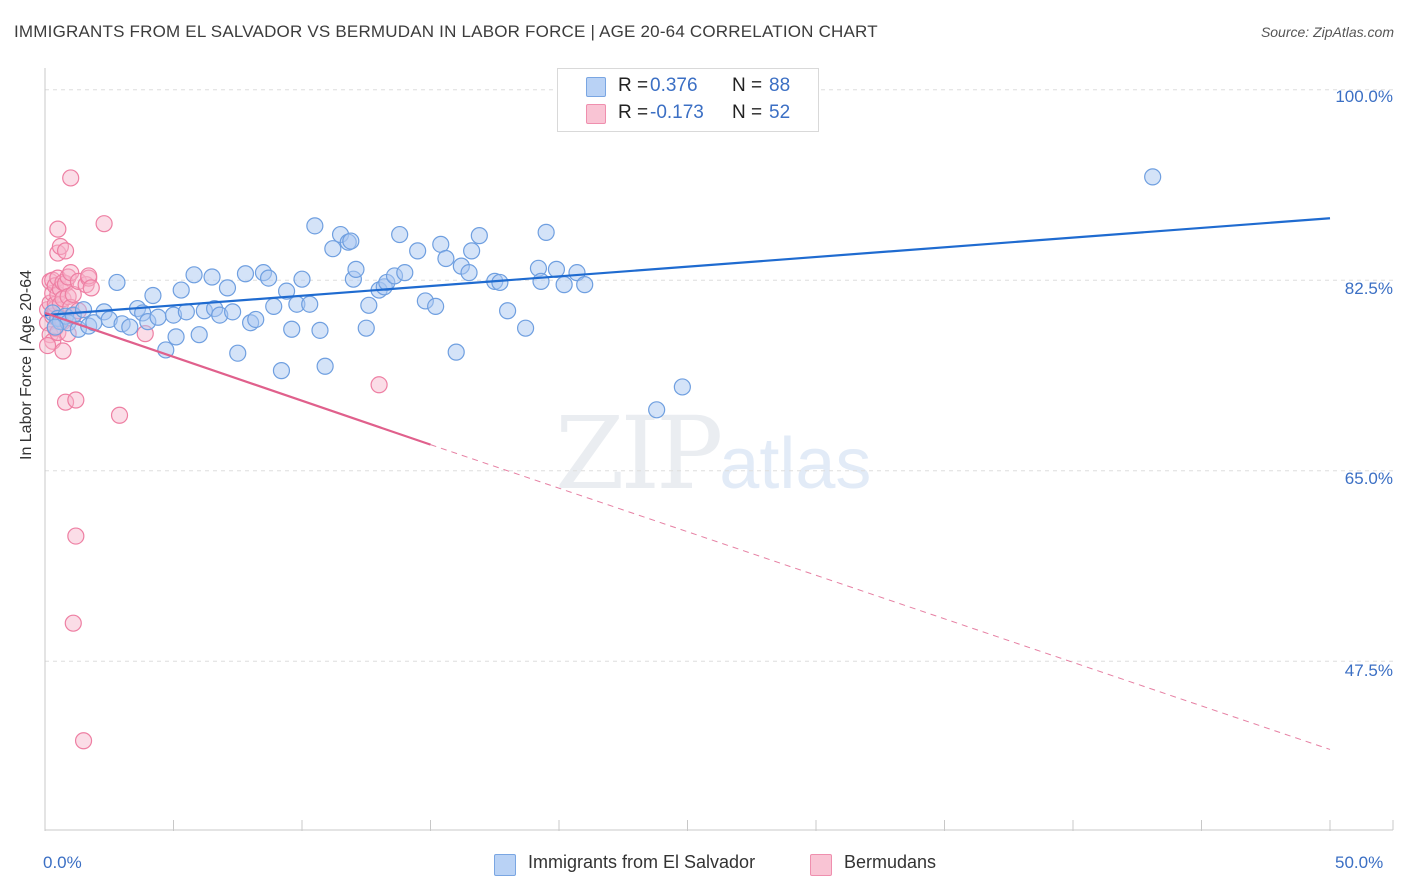 The image size is (1406, 892). Describe the element at coordinates (780, 112) in the screenshot. I see `n-value: 52` at that location.